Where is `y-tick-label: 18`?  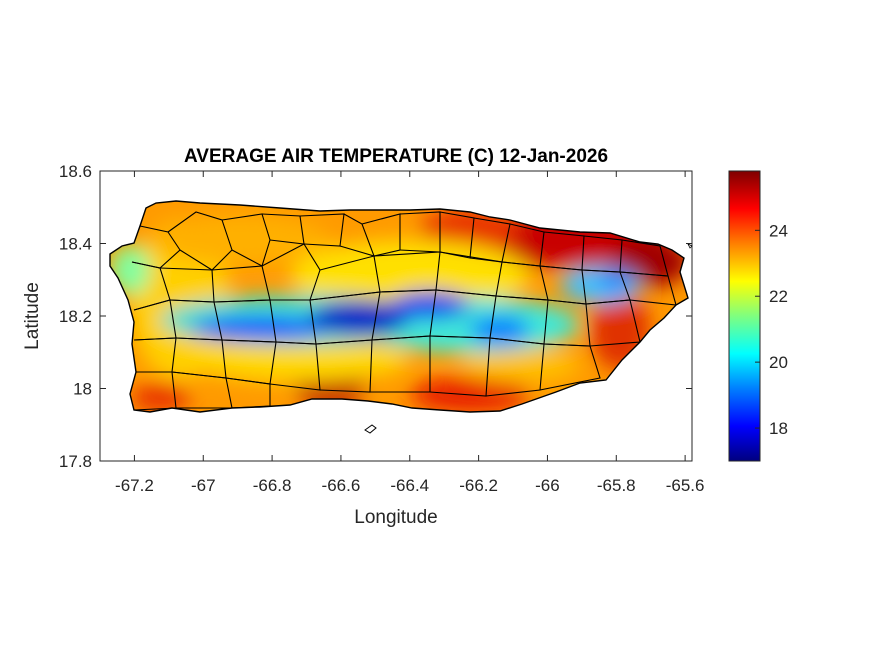
y-tick-label: 18 is located at coordinates (82, 389).